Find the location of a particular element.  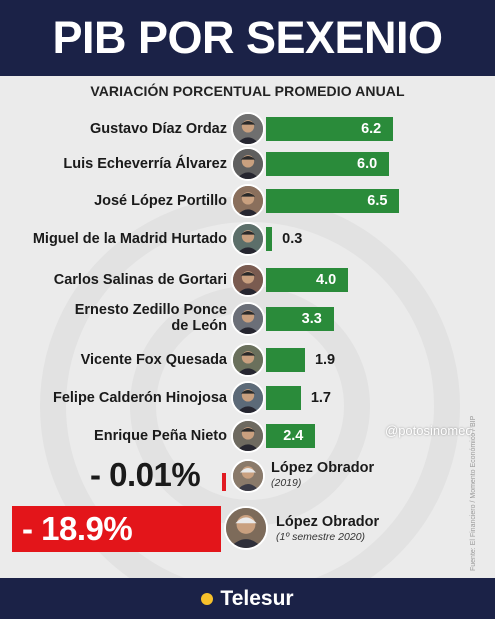

amlo-2019-value-label: - 0.01% is located at coordinates (145, 474).